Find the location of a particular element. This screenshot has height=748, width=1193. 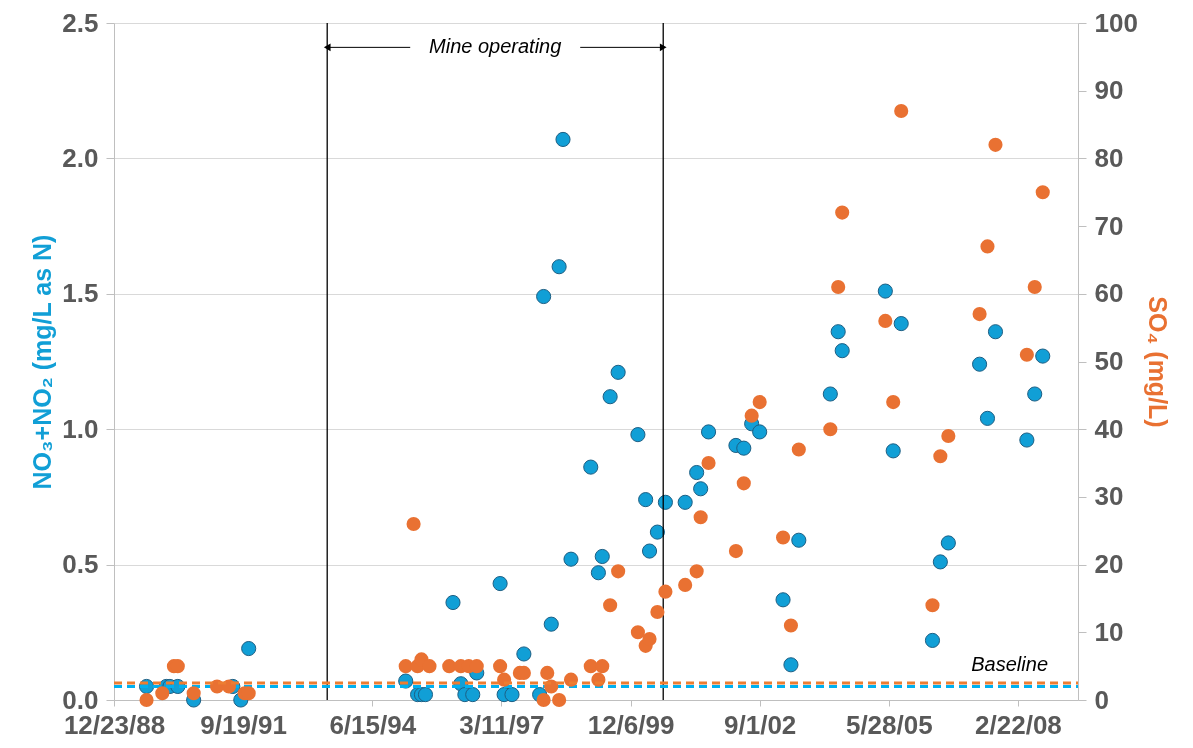

y-tick-label: 2.5 is located at coordinates (80, 22).